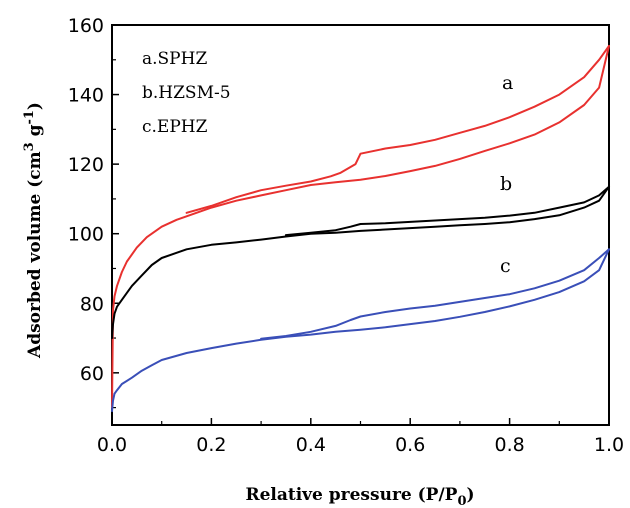 The width and height of the screenshot is (630, 508). Describe the element at coordinates (112, 445) in the screenshot. I see `x-tick-label: 0.0` at that location.